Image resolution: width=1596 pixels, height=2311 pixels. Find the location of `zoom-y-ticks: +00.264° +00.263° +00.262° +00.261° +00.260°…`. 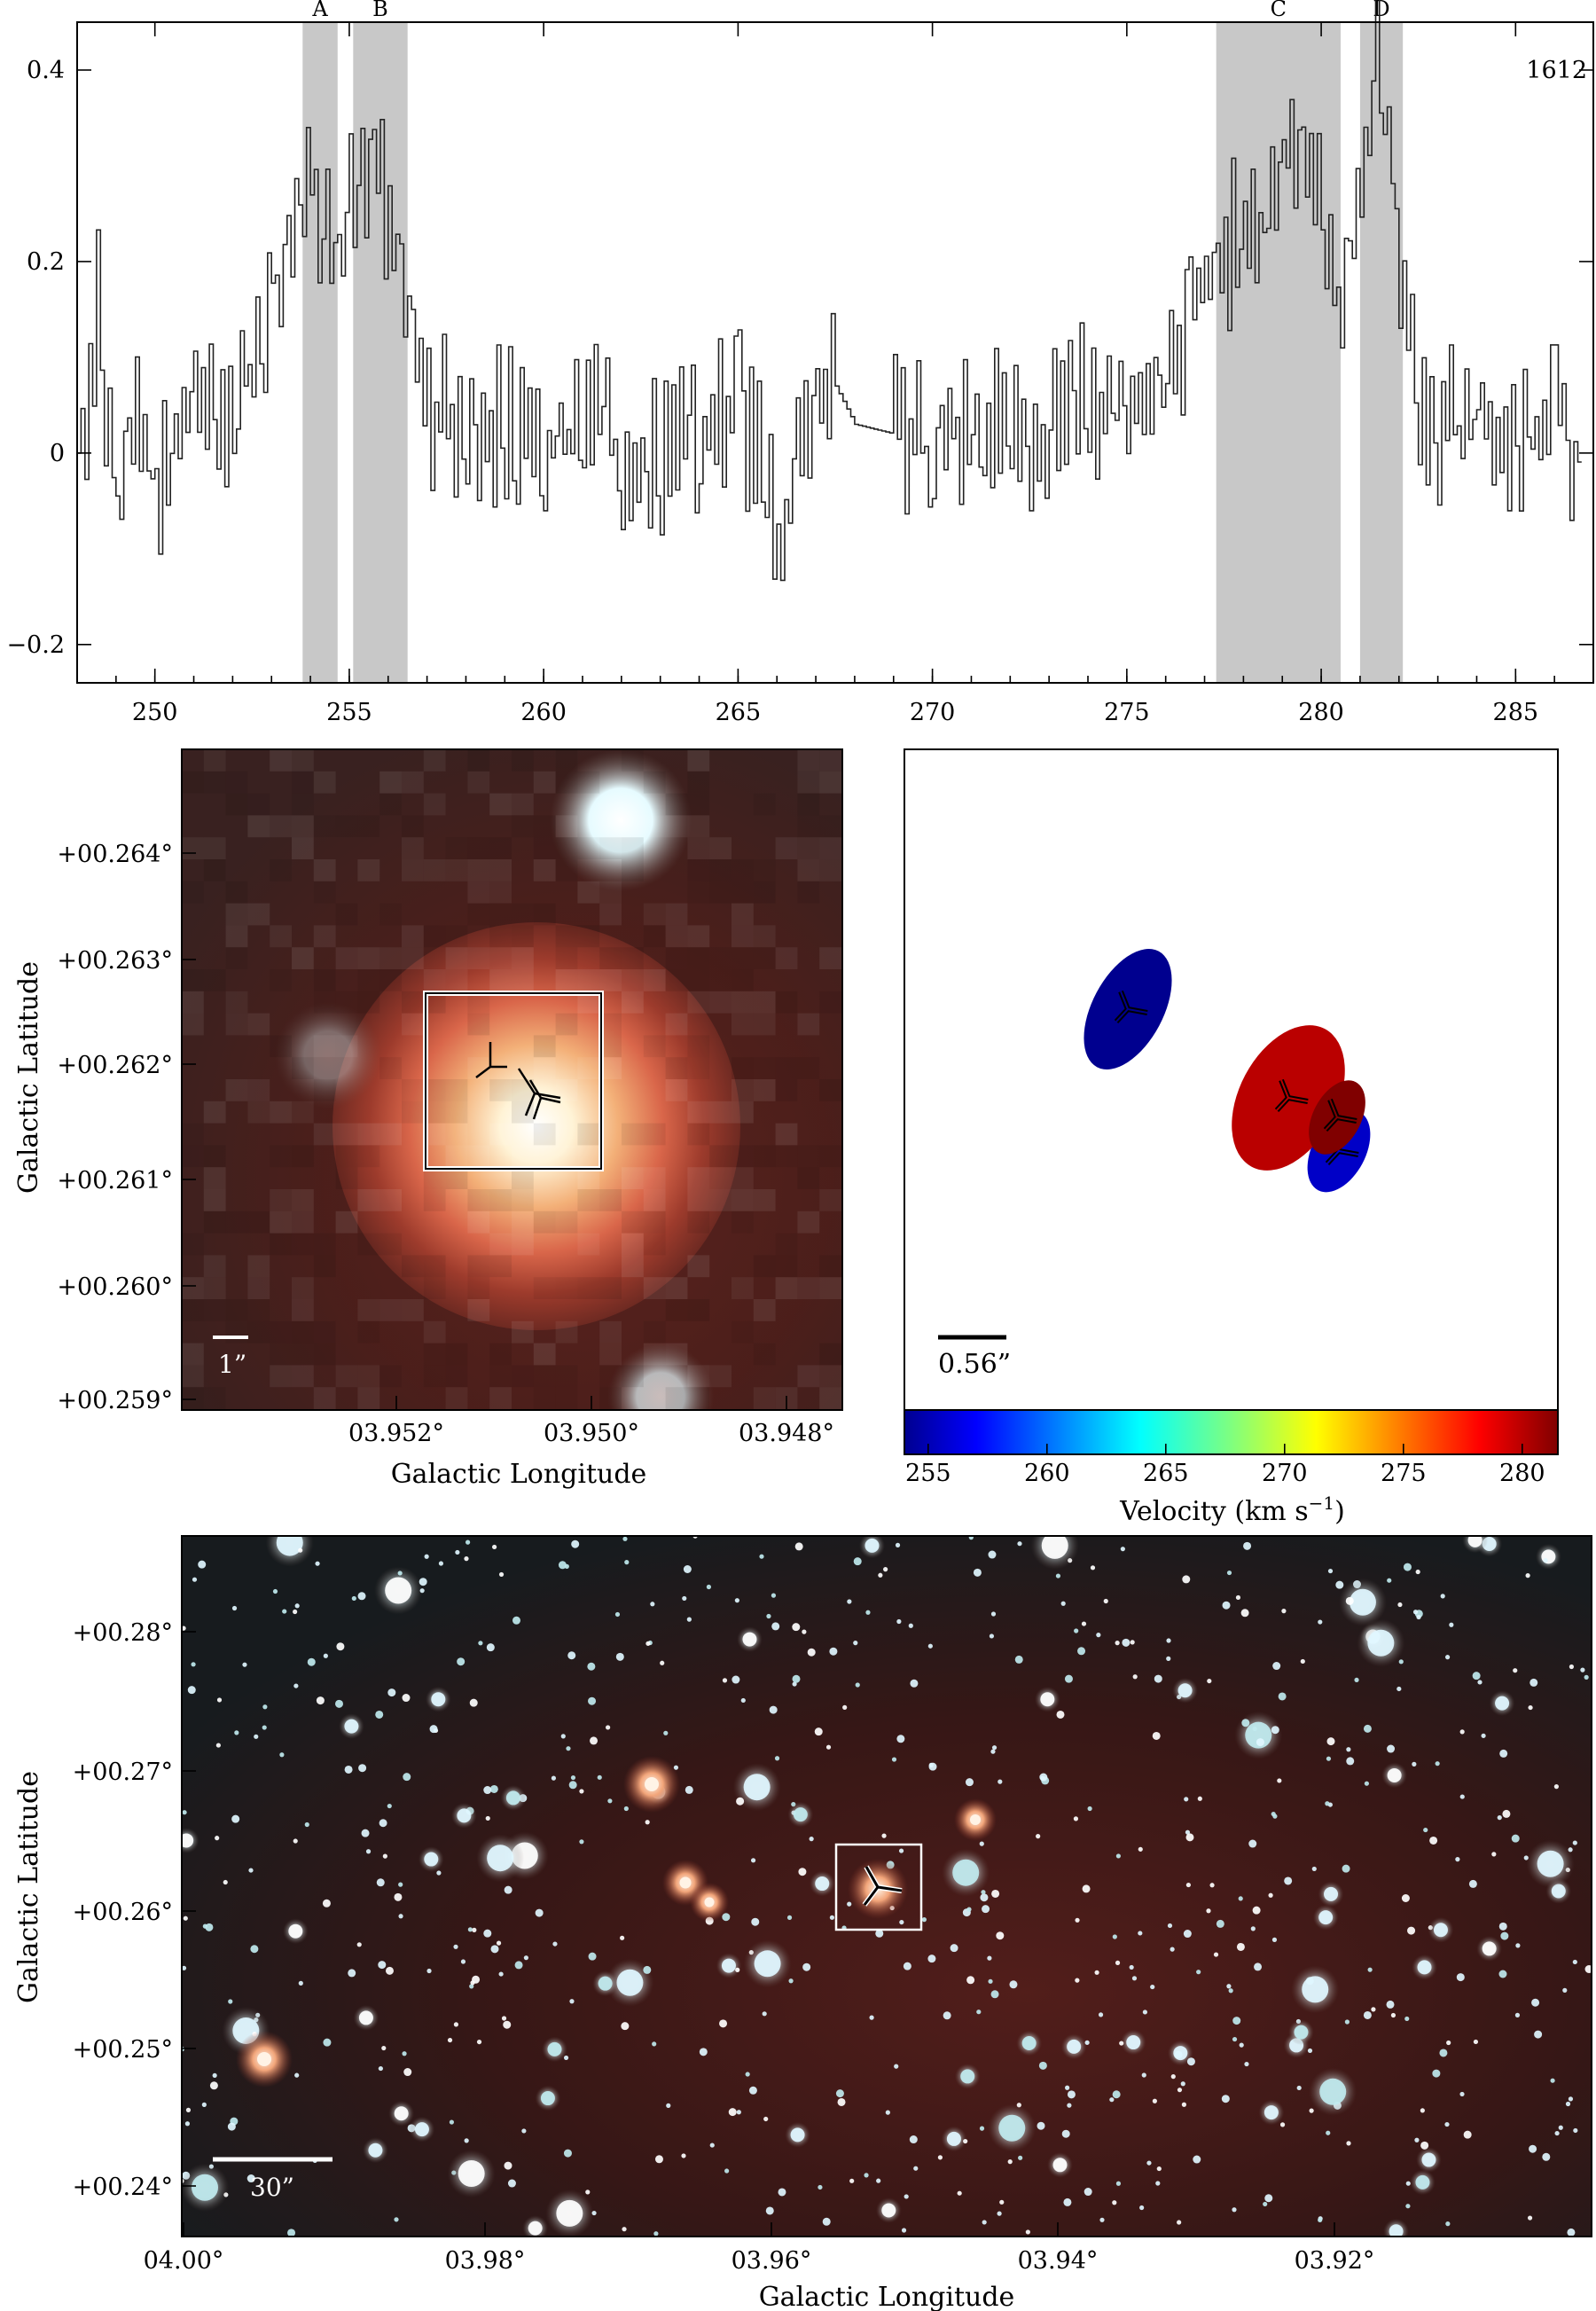

zoom-y-ticks: +00.264° +00.263° +00.262° +00.261° +00.260°… is located at coordinates (127, 1127).